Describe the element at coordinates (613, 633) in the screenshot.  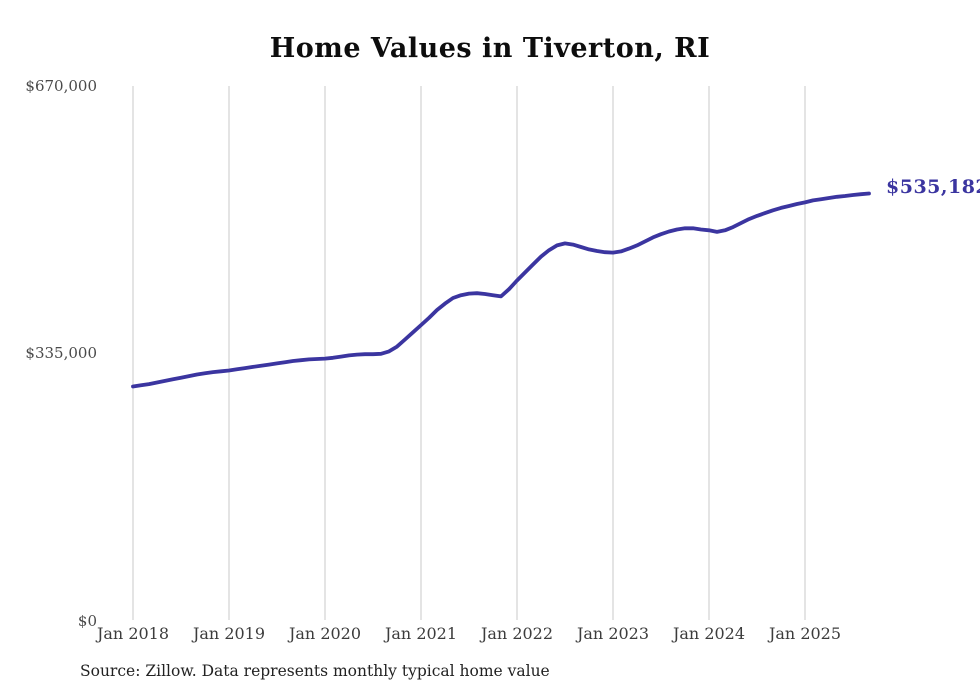
I see `x-axis-tick-jan-2023: Jan 2023` at that location.